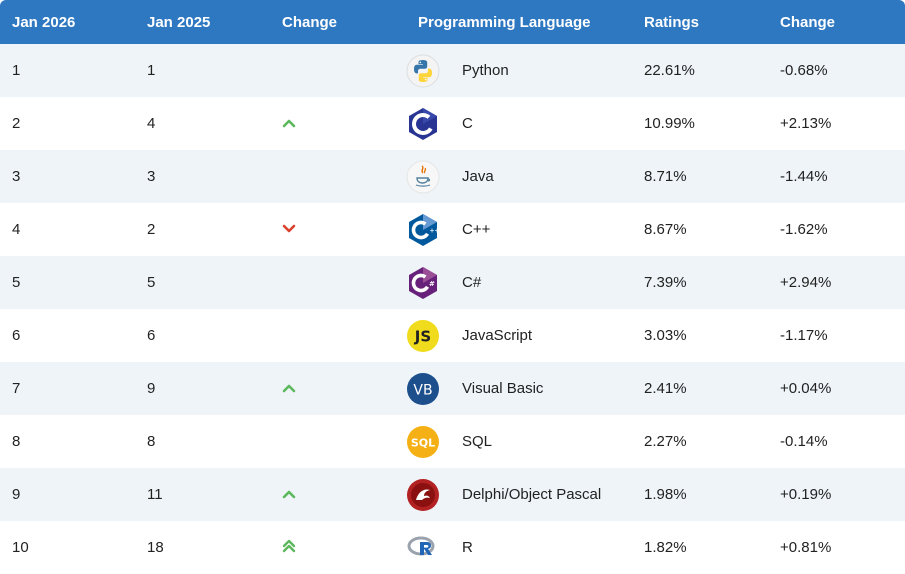  I want to click on rank-jan-2025: 4, so click(151, 123).